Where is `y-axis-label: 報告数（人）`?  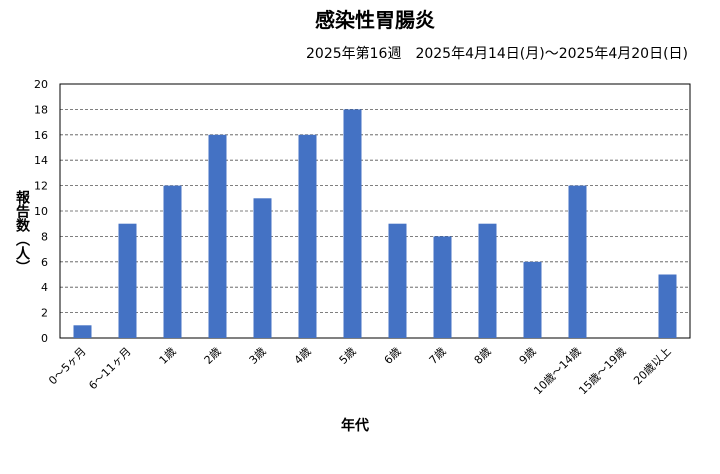 y-axis-label: 報告数（人） is located at coordinates (22, 231).